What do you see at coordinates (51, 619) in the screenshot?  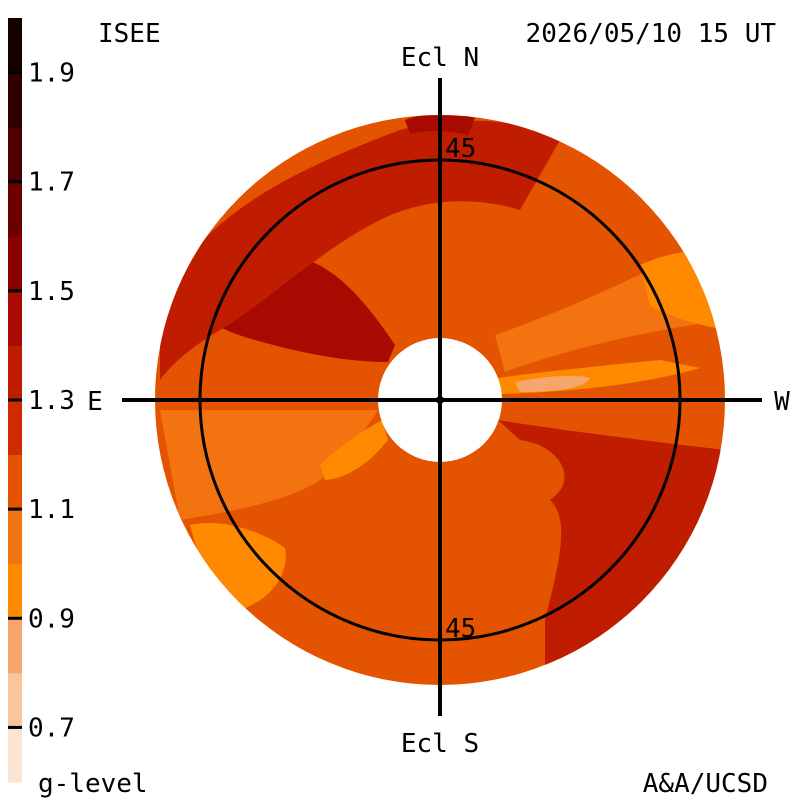 I see `colorbar-tick-label: 0.9` at bounding box center [51, 619].